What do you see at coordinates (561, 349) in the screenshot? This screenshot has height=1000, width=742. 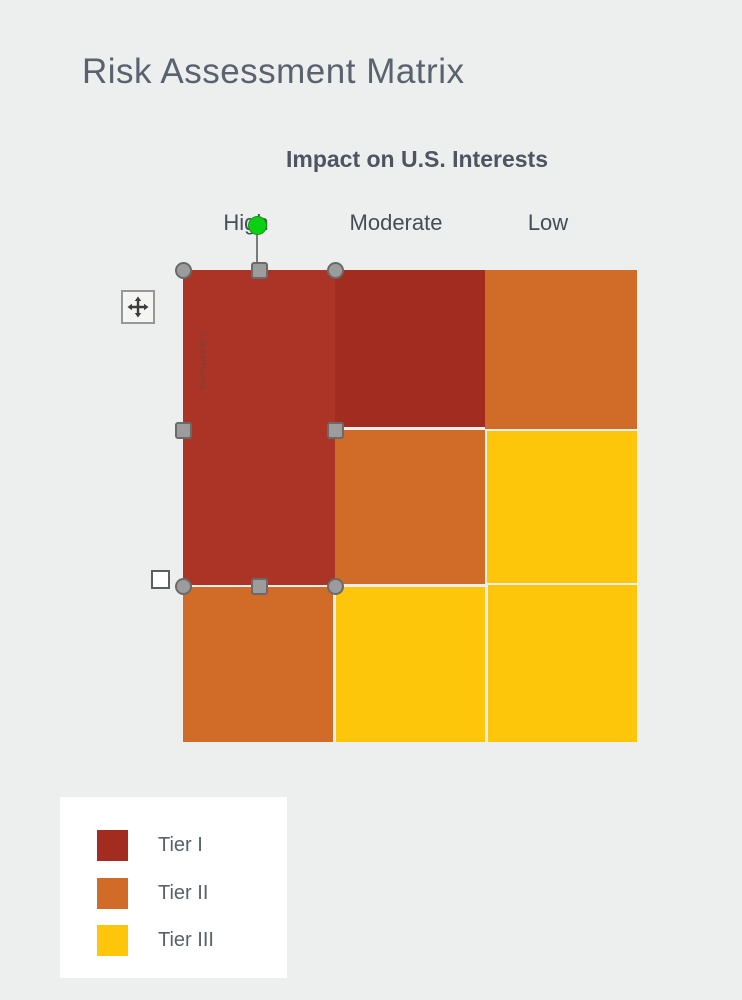 I see `matrix-cell-r1c3-tier2` at bounding box center [561, 349].